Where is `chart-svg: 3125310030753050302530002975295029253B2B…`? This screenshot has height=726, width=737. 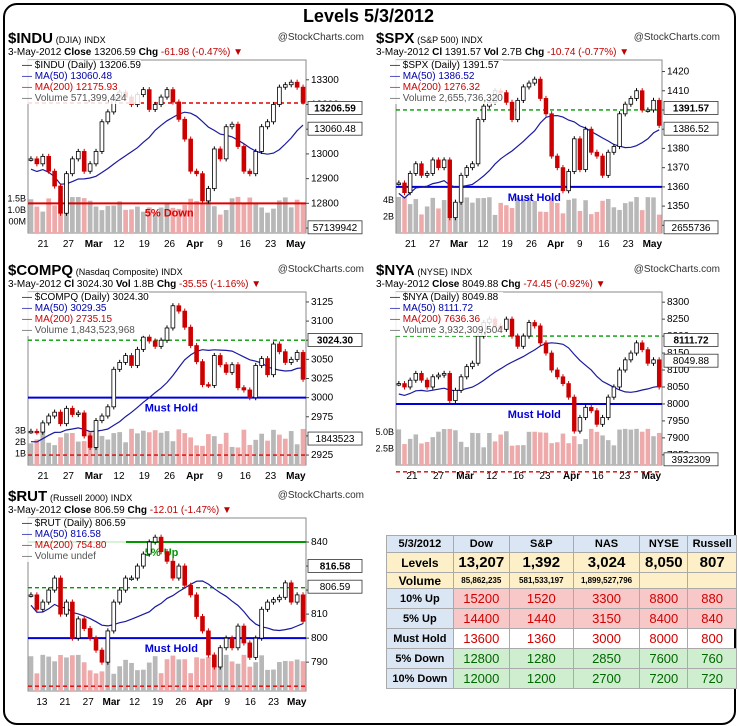 chart-svg: 3125310030753050302530002975295029253B2B… is located at coordinates (189, 386).